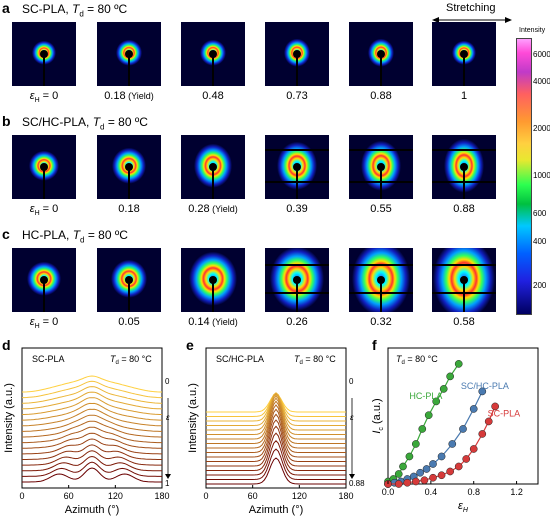 This screenshot has width=550, height=519. Describe the element at coordinates (431, 492) in the screenshot. I see `x-tick-label: 0.4` at that location.